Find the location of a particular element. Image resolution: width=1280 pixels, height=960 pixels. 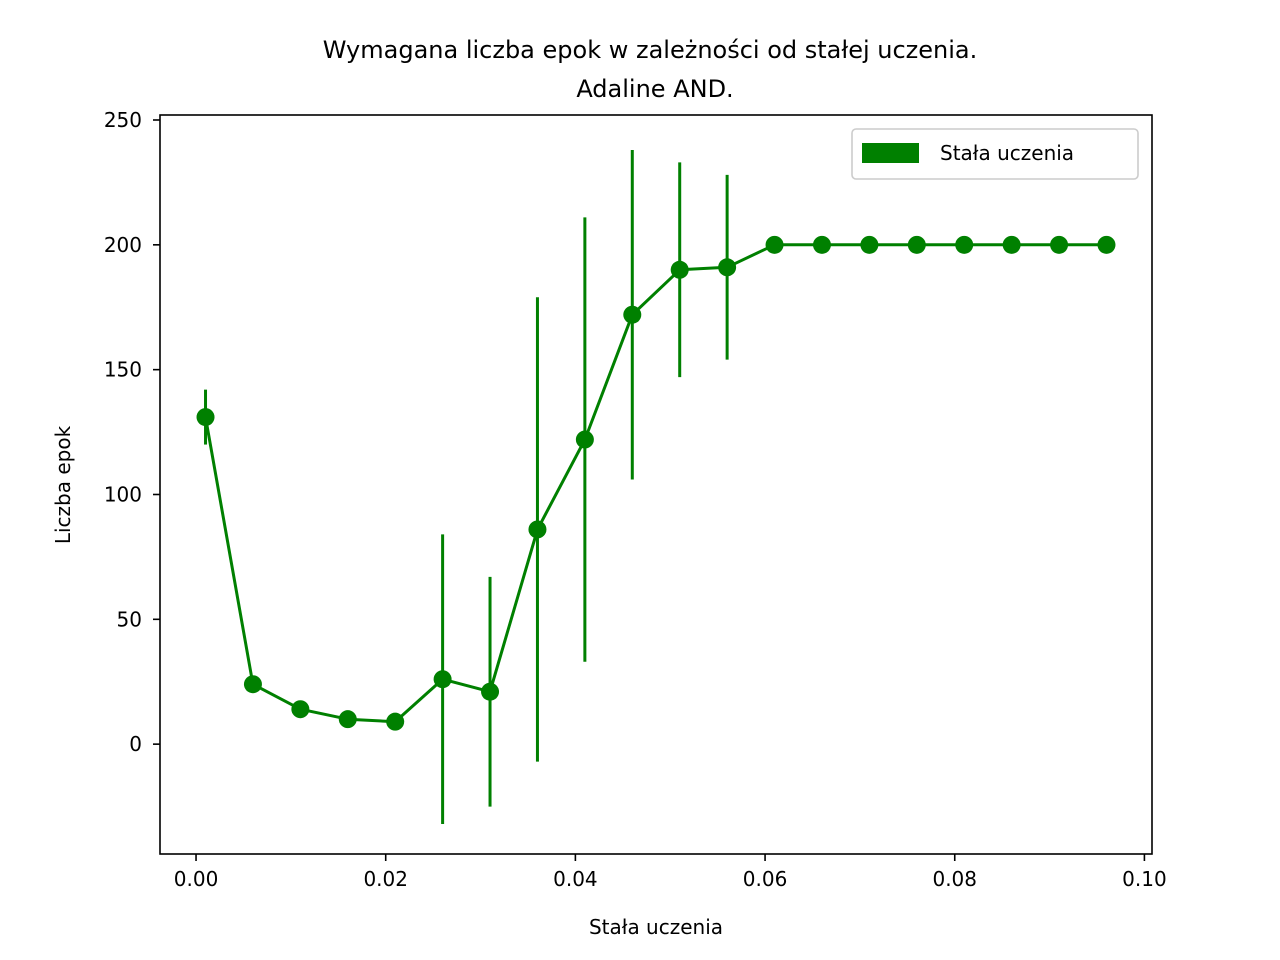

x-tick-label: 0.08 is located at coordinates (954, 879).